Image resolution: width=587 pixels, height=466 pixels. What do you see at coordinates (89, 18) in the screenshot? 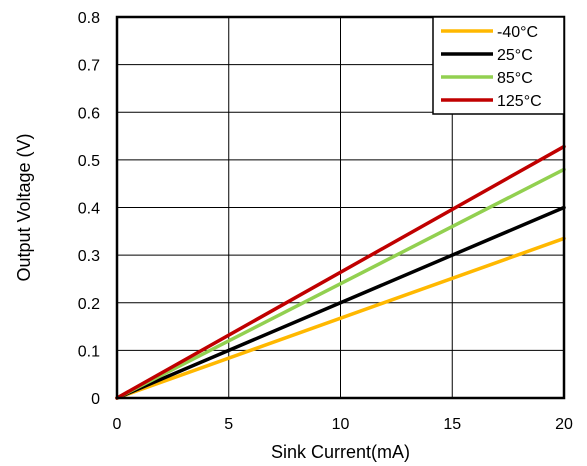
I see `y-tick-label-8: 0.8` at bounding box center [89, 18].